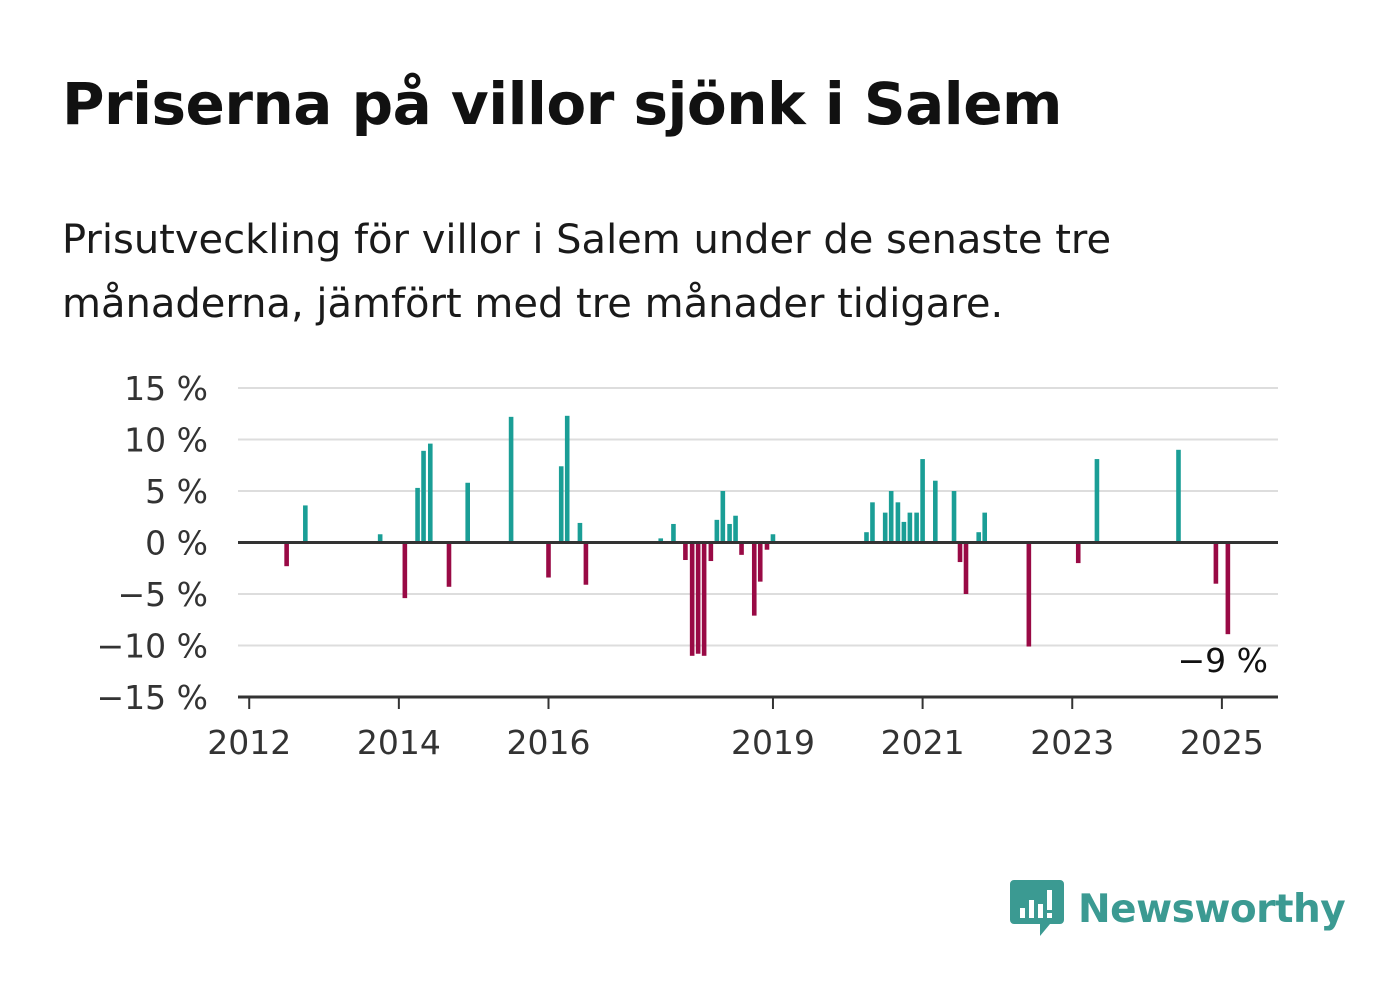  What do you see at coordinates (1212, 909) in the screenshot?
I see `newsworthy-brand-name: Newsworthy` at bounding box center [1212, 909].